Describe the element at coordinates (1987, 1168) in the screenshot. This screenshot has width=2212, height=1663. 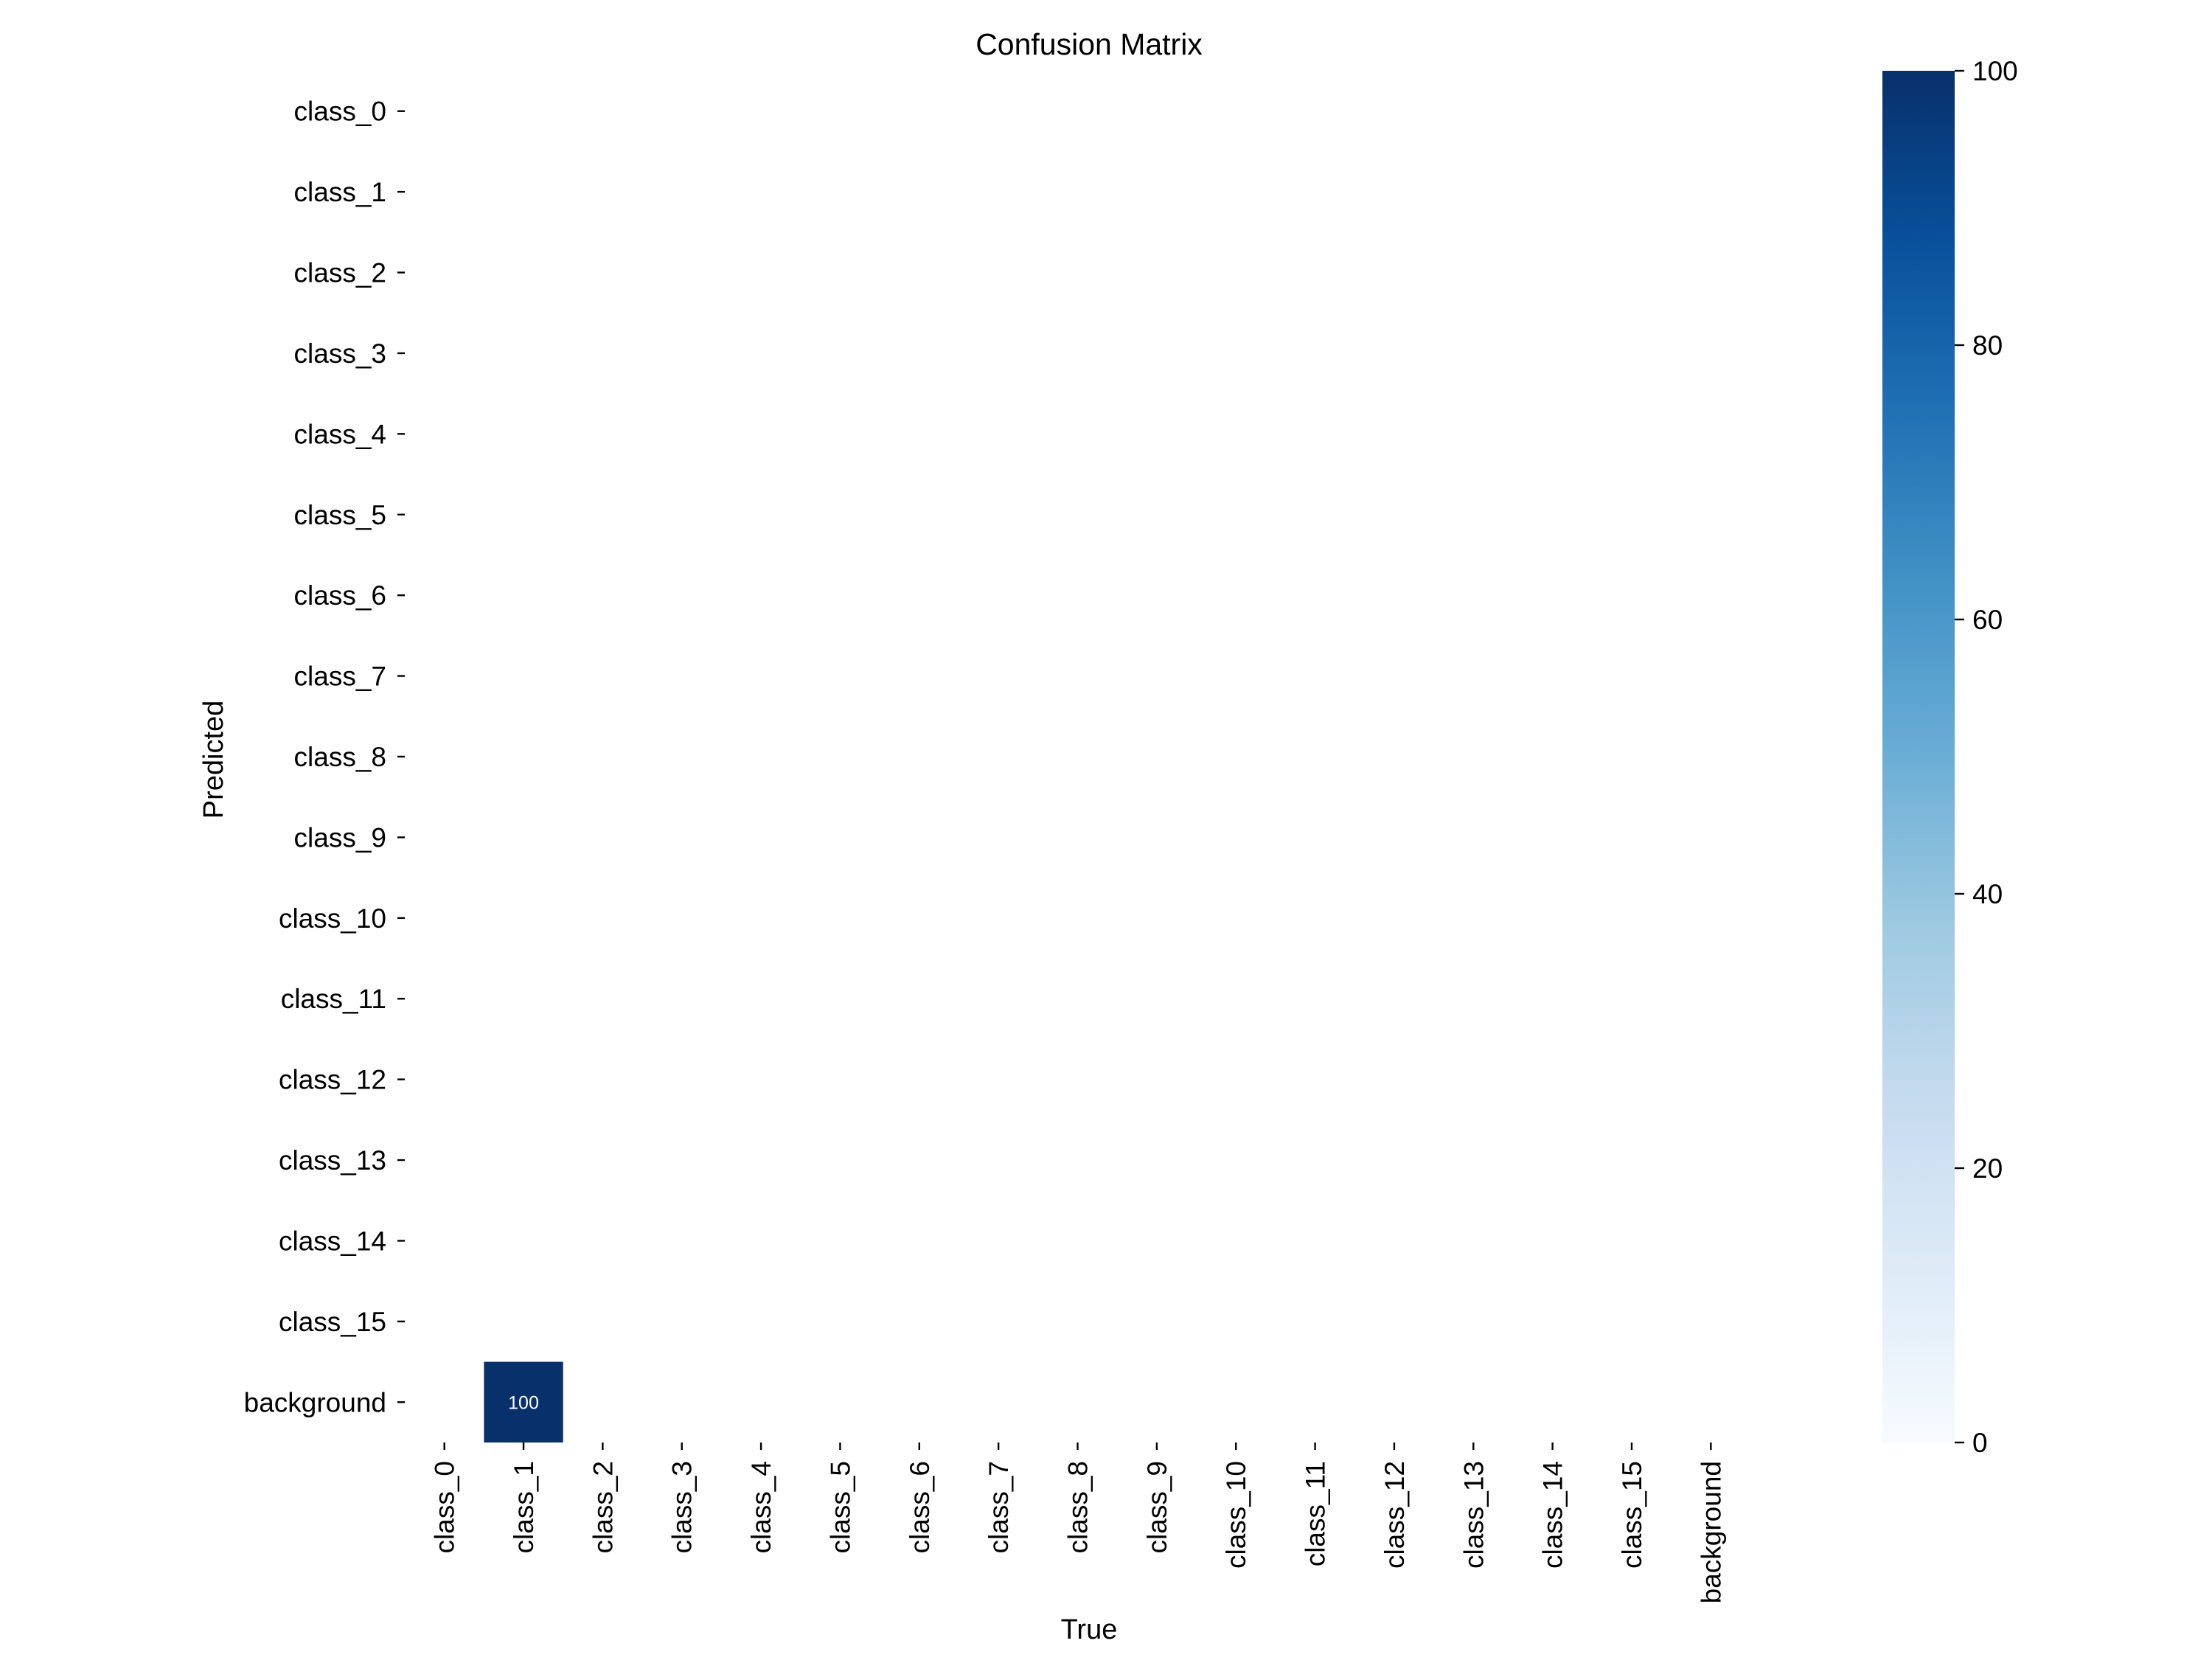
I see `colorbar-tick-label: 20` at that location.